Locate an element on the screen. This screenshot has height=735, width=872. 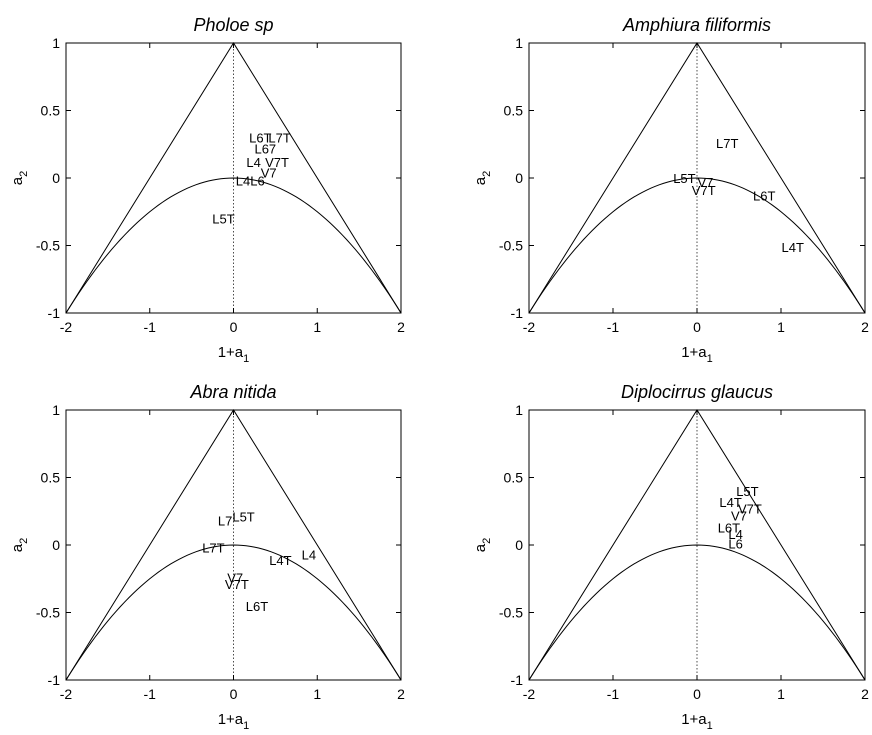
panel-title: Abra nitida is located at coordinates (232, 392).